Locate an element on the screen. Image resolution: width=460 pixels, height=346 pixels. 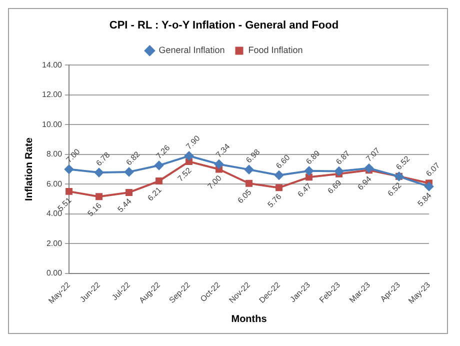
data-label: 6.78 is located at coordinates (103, 159).